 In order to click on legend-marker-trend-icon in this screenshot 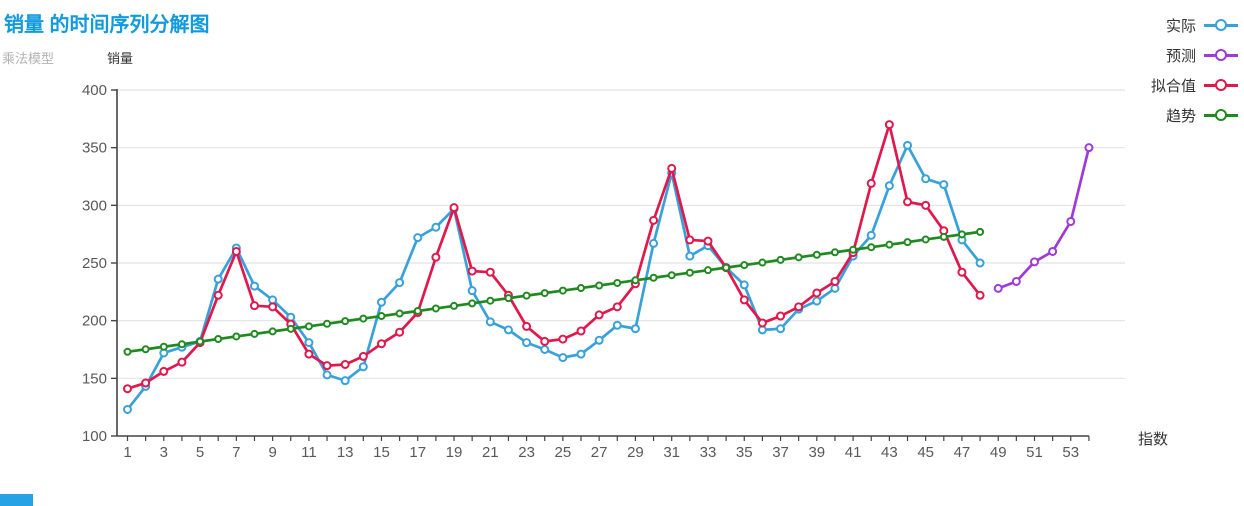, I will do `click(1221, 115)`.